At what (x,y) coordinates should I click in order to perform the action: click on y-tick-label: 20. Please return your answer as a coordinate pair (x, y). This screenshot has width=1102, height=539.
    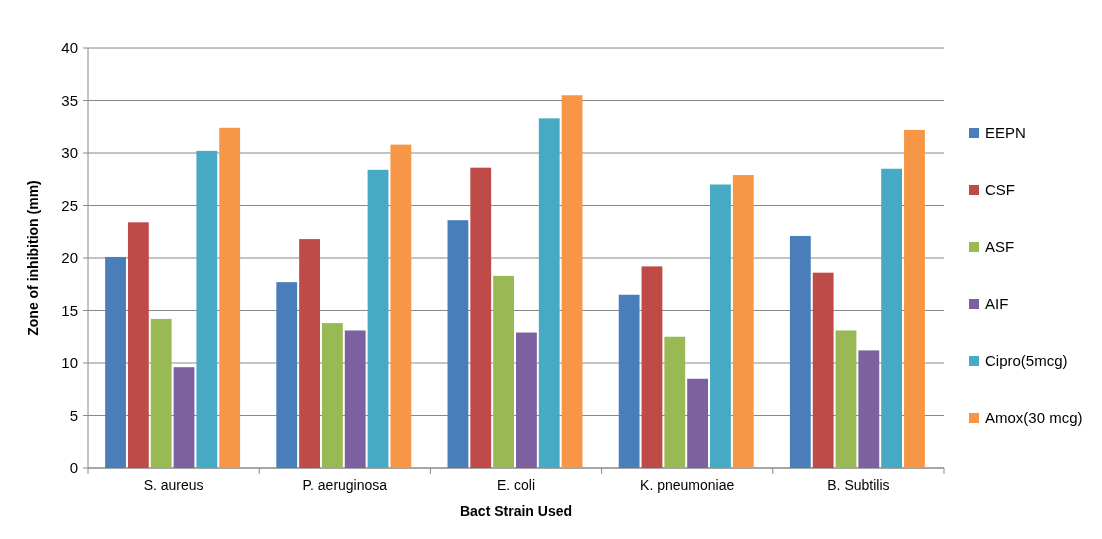
    Looking at the image, I should click on (69, 258).